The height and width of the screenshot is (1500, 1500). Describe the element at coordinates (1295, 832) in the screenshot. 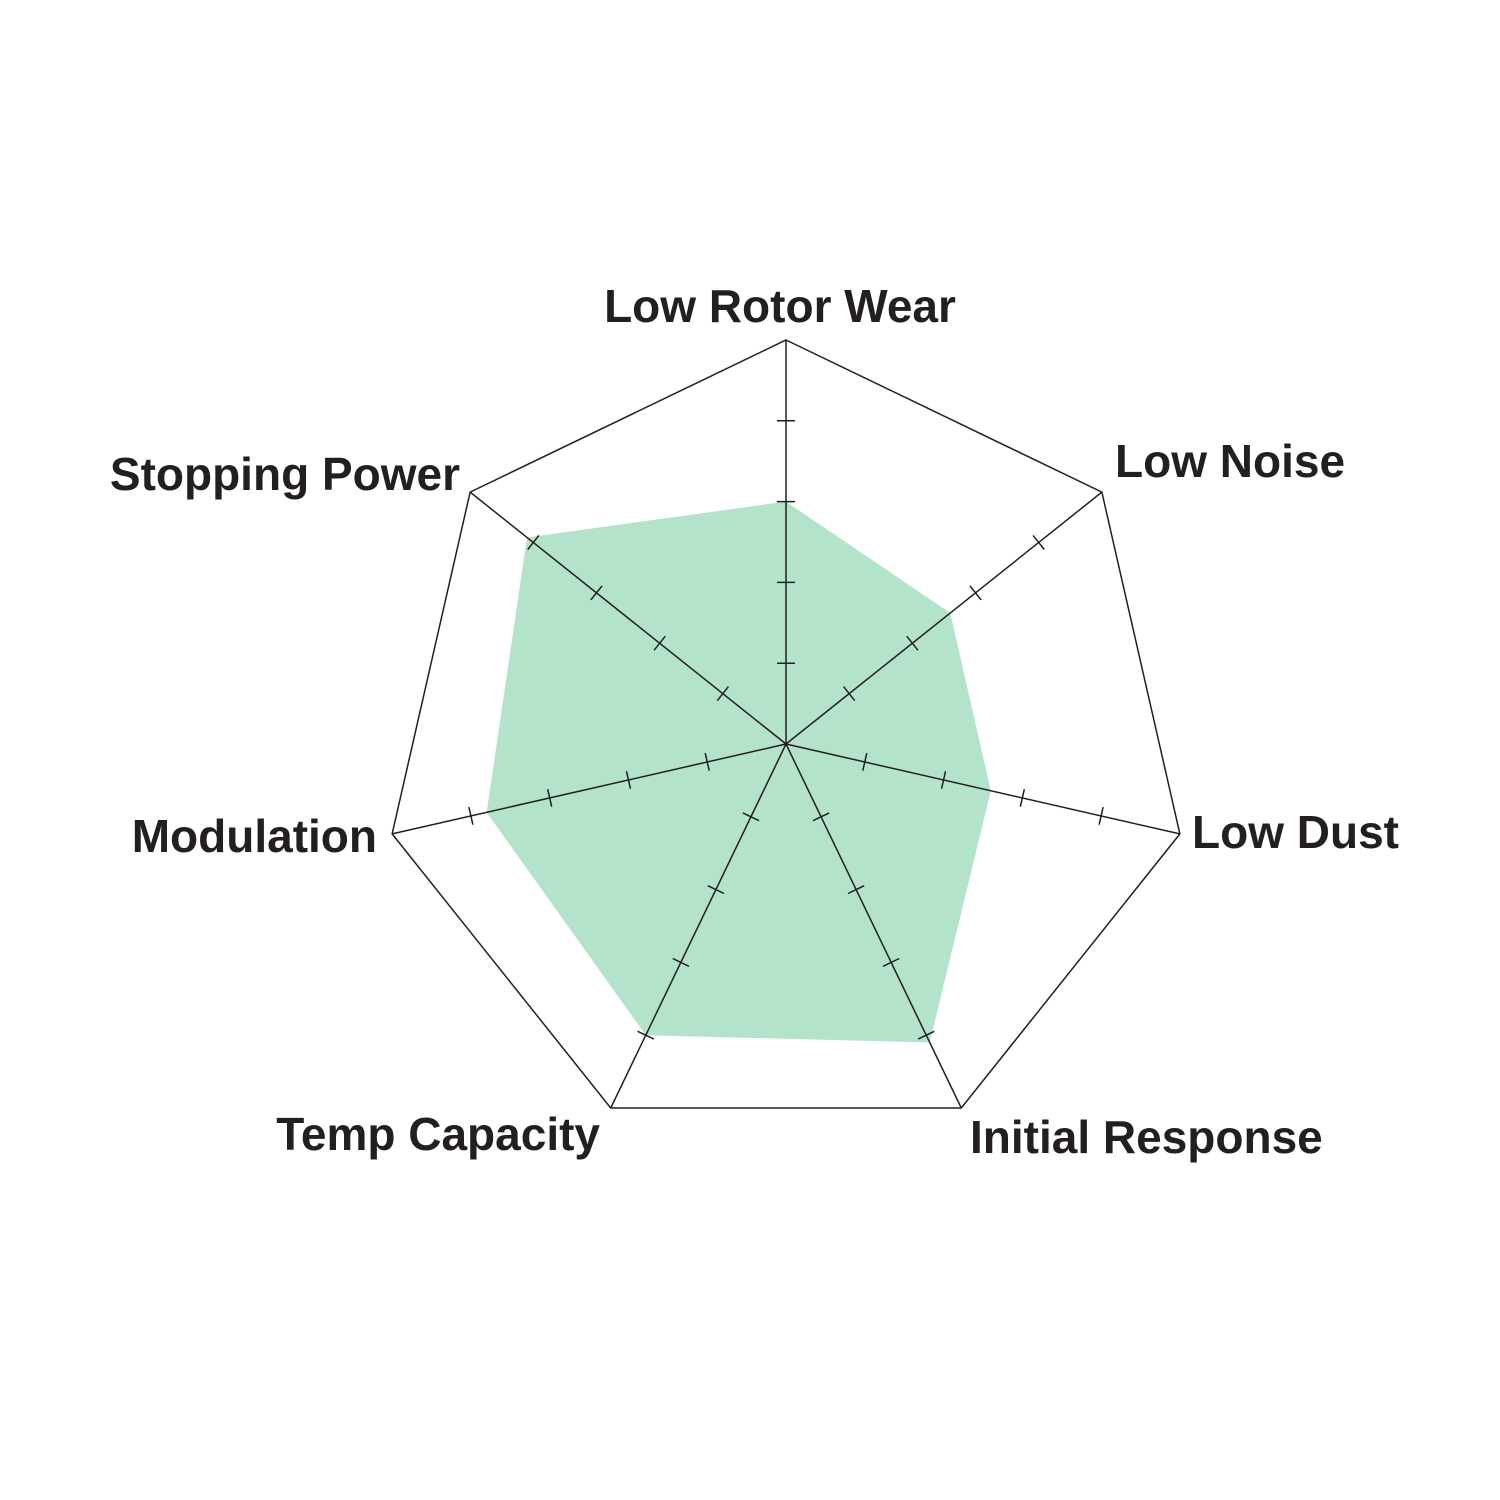

I see `axis-label: Low Dust` at that location.